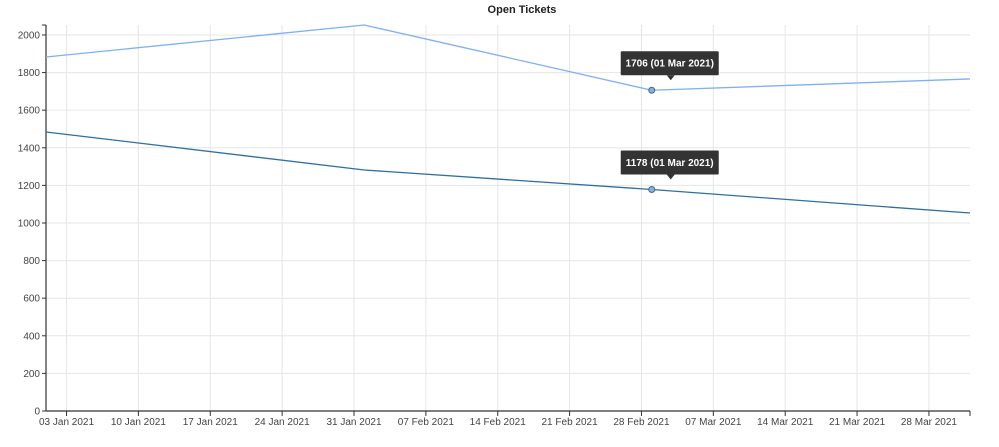 The image size is (999, 447). Describe the element at coordinates (426, 422) in the screenshot. I see `x-tick-label: 07 Feb 2021` at that location.